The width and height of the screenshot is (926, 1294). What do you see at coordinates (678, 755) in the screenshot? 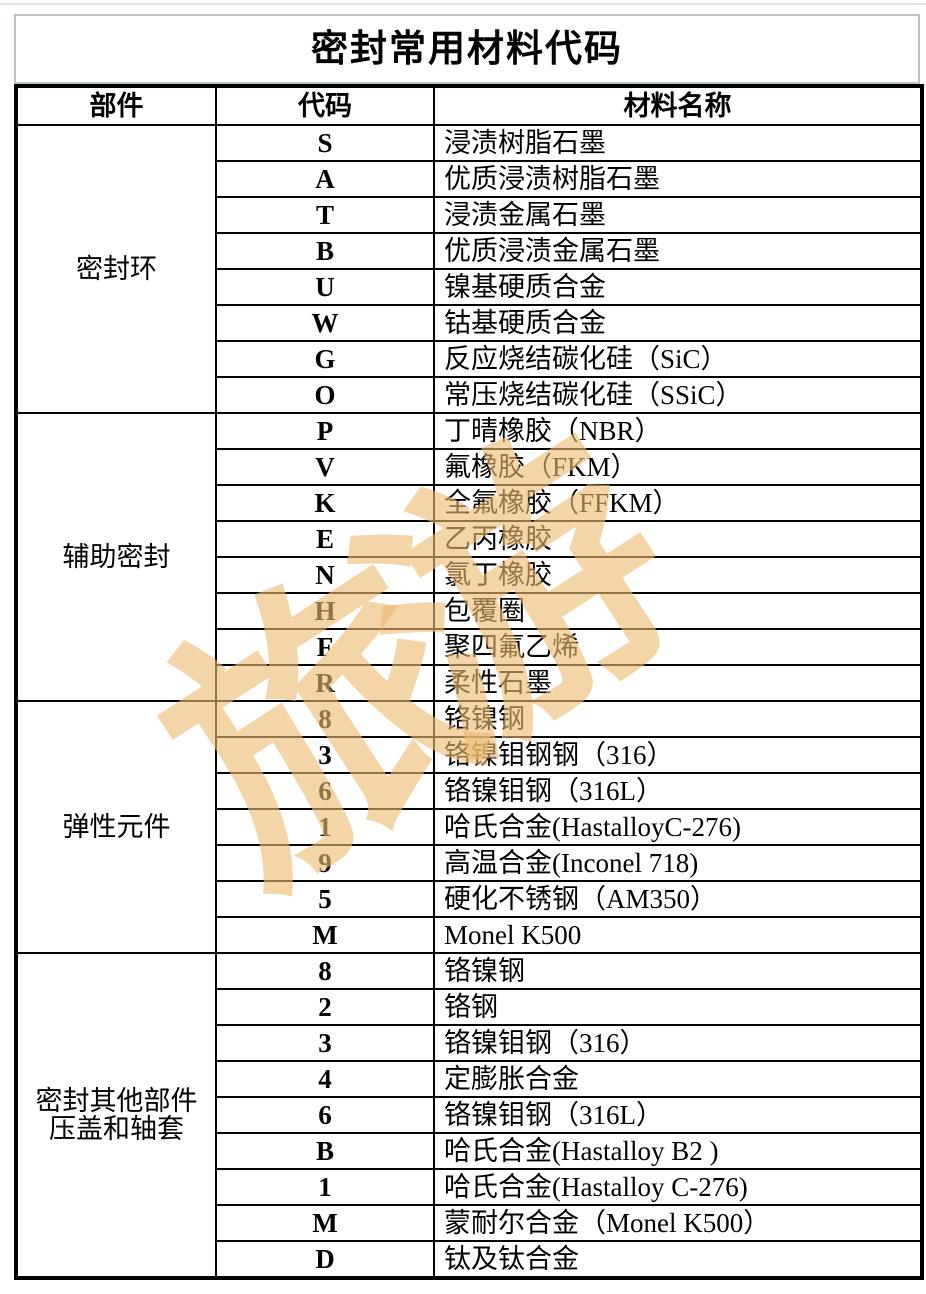
I see `material-cell: 铬镍钼钢钢（316）` at bounding box center [678, 755].